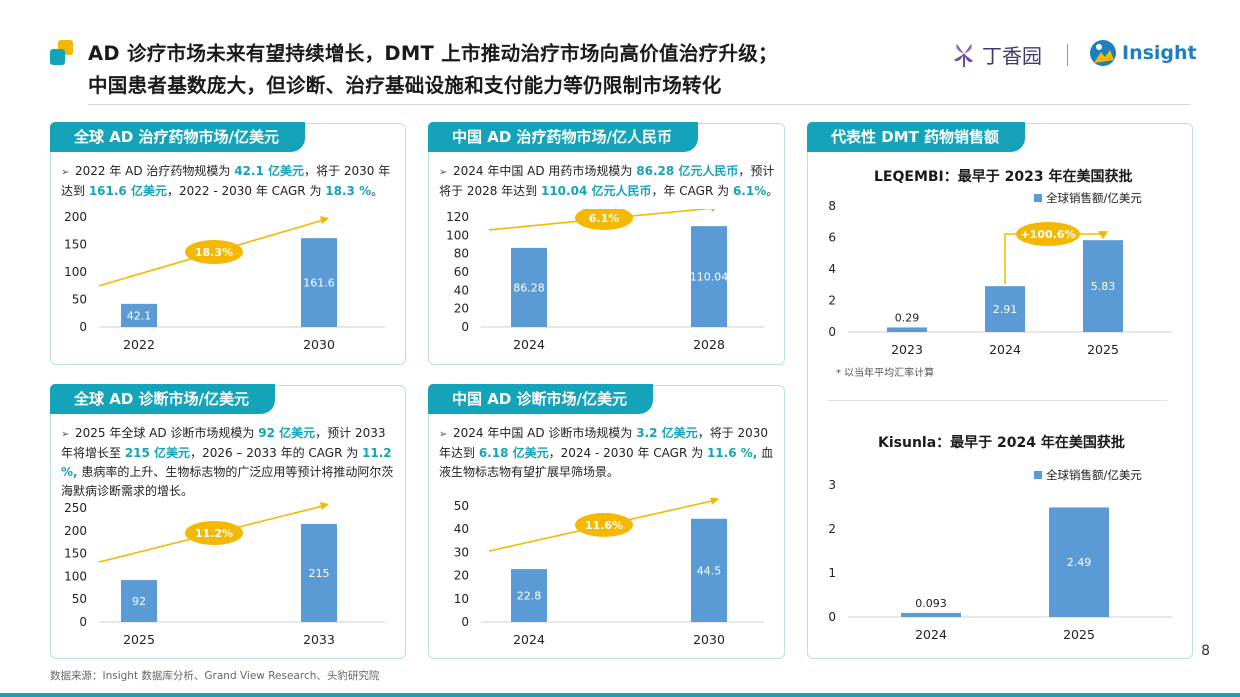 The image size is (1240, 697). Describe the element at coordinates (1103, 235) in the screenshot. I see `growth-arrowhead` at that location.